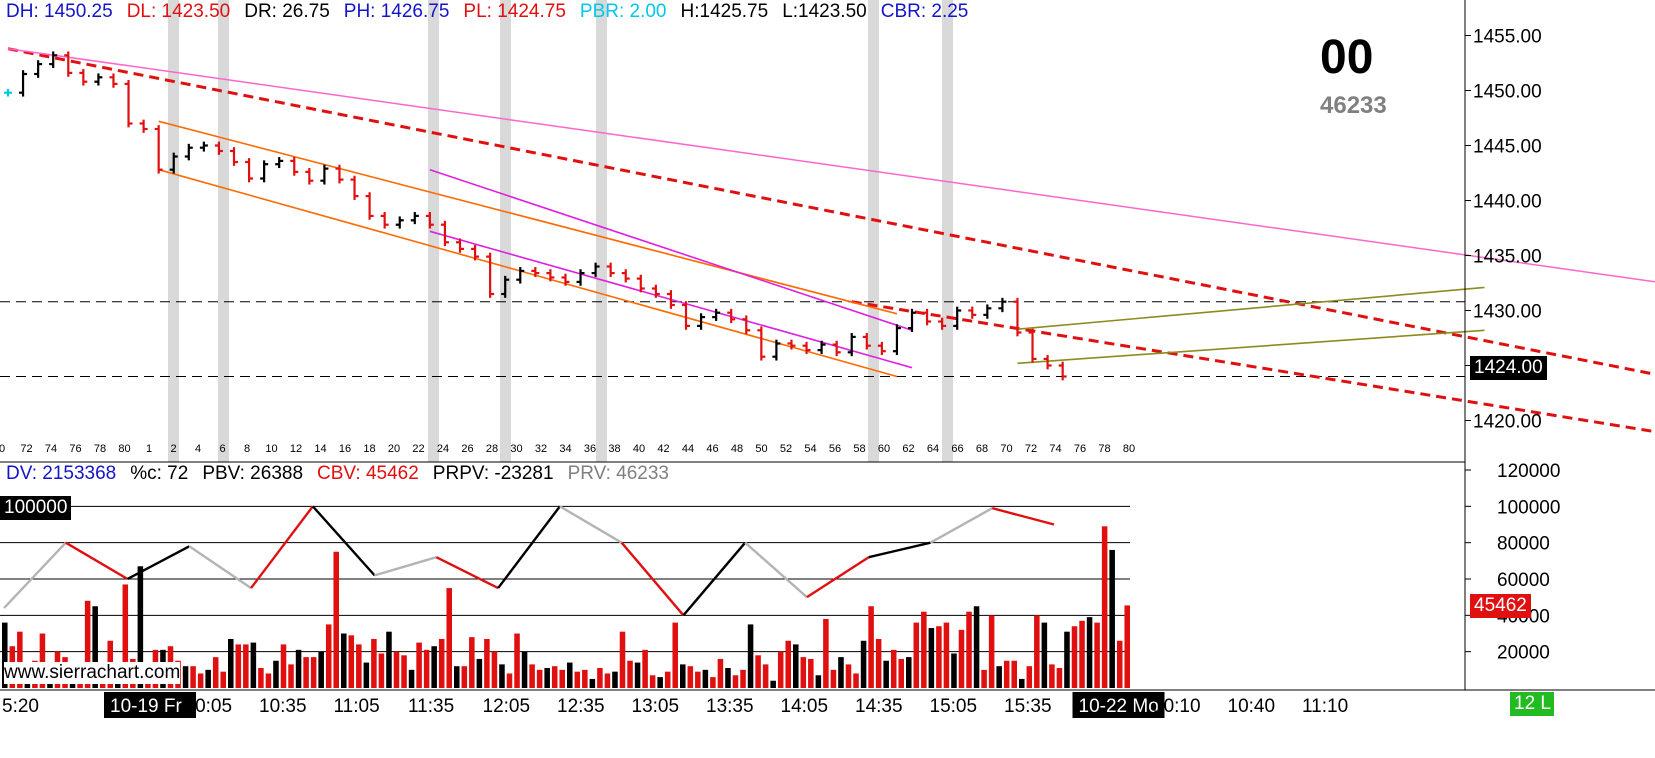 The height and width of the screenshot is (758, 1655). I want to click on bar-number: 78, so click(1104, 449).